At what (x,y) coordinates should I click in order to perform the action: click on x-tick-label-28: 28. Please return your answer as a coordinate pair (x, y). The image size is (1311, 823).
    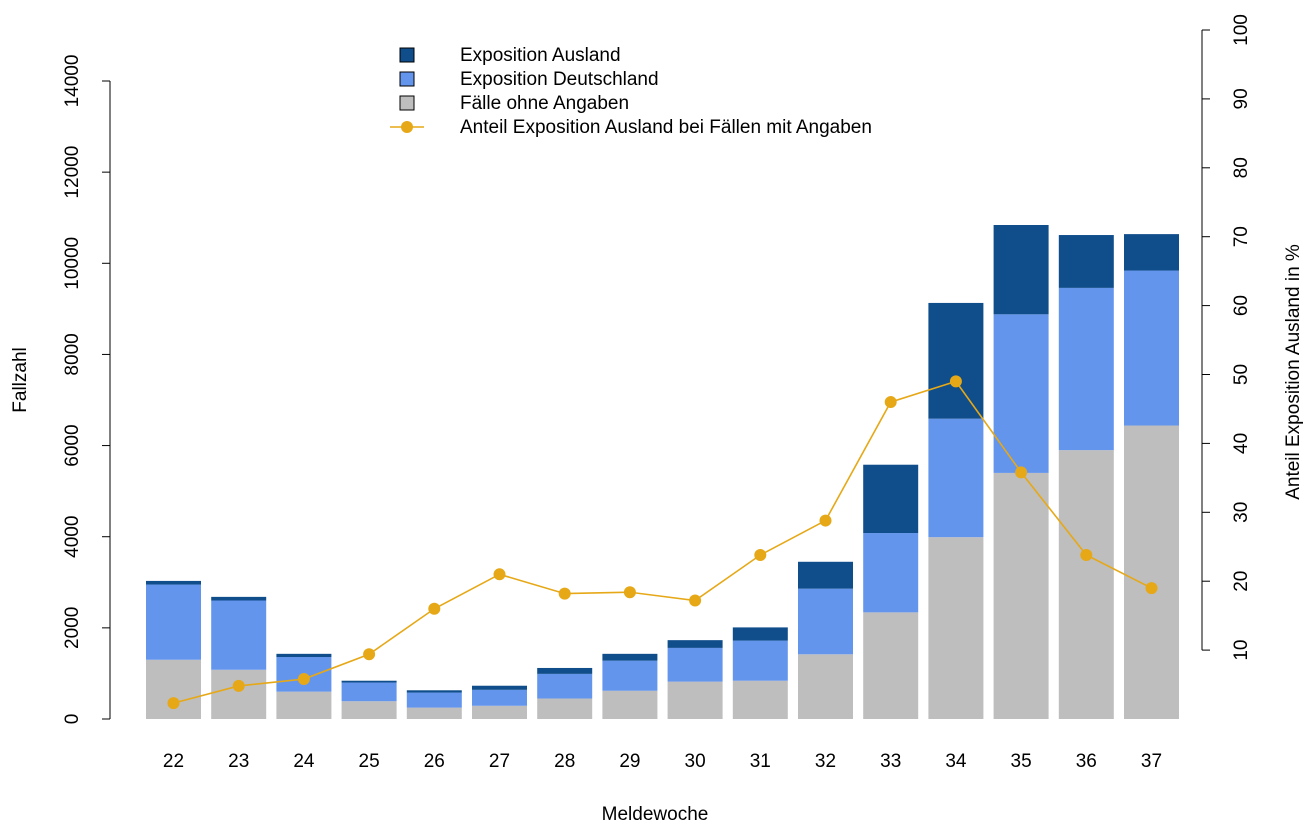
    Looking at the image, I should click on (564, 761).